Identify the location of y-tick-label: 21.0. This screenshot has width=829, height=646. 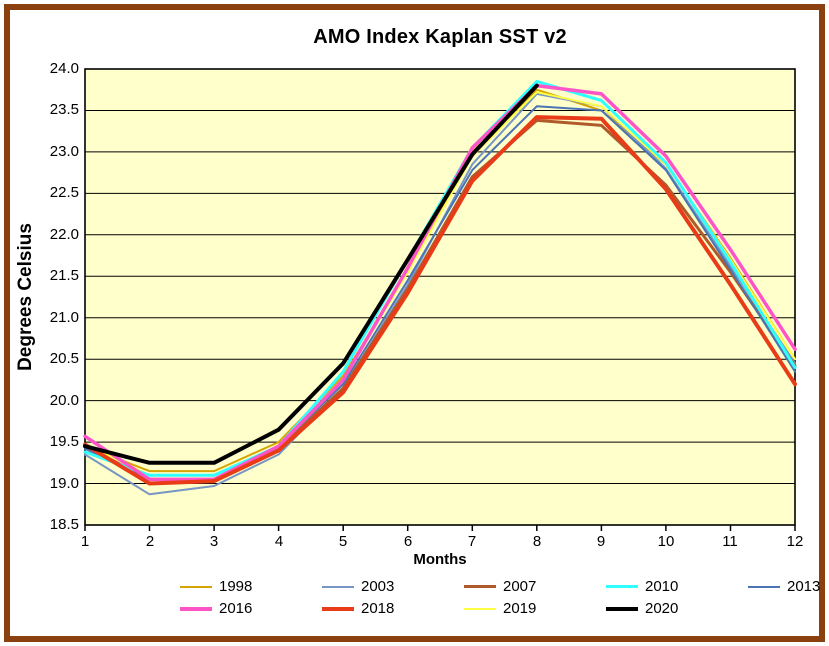
(64, 317).